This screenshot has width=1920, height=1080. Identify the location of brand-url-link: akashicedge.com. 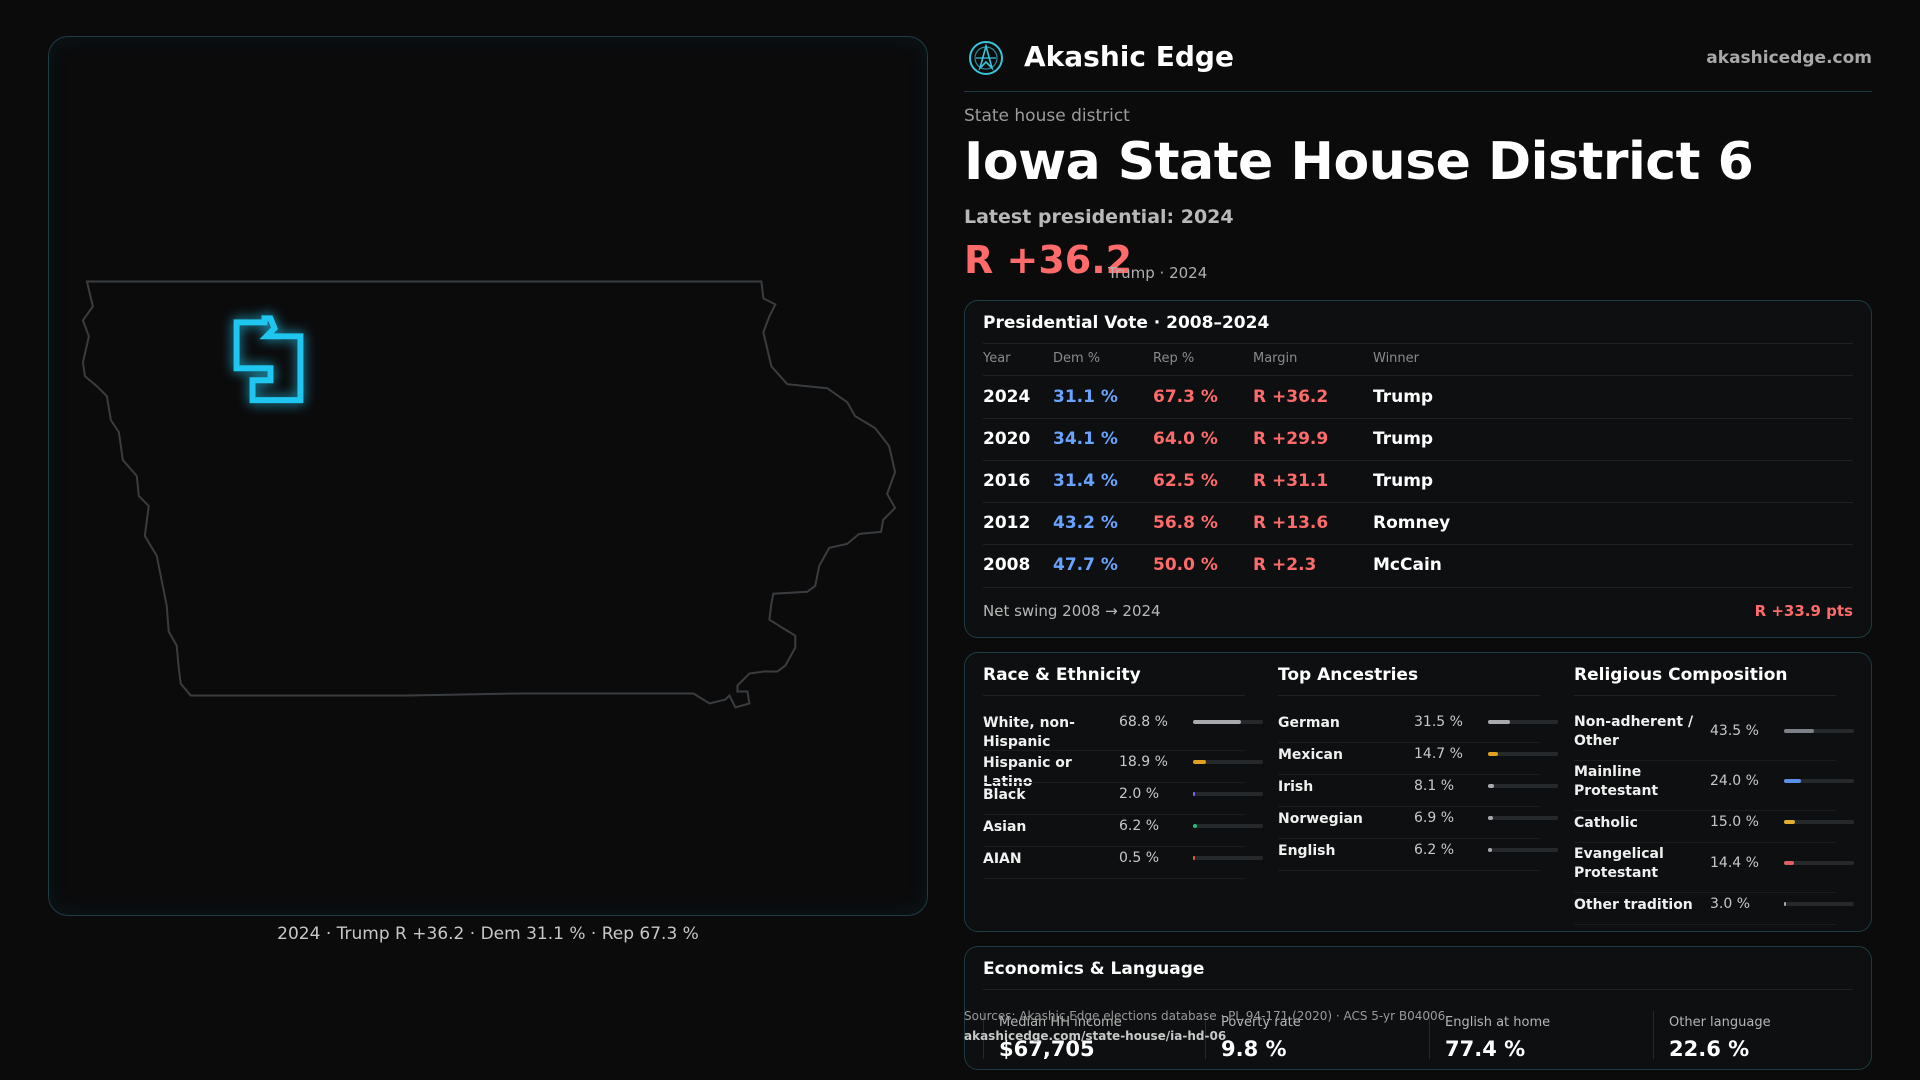
(1789, 58).